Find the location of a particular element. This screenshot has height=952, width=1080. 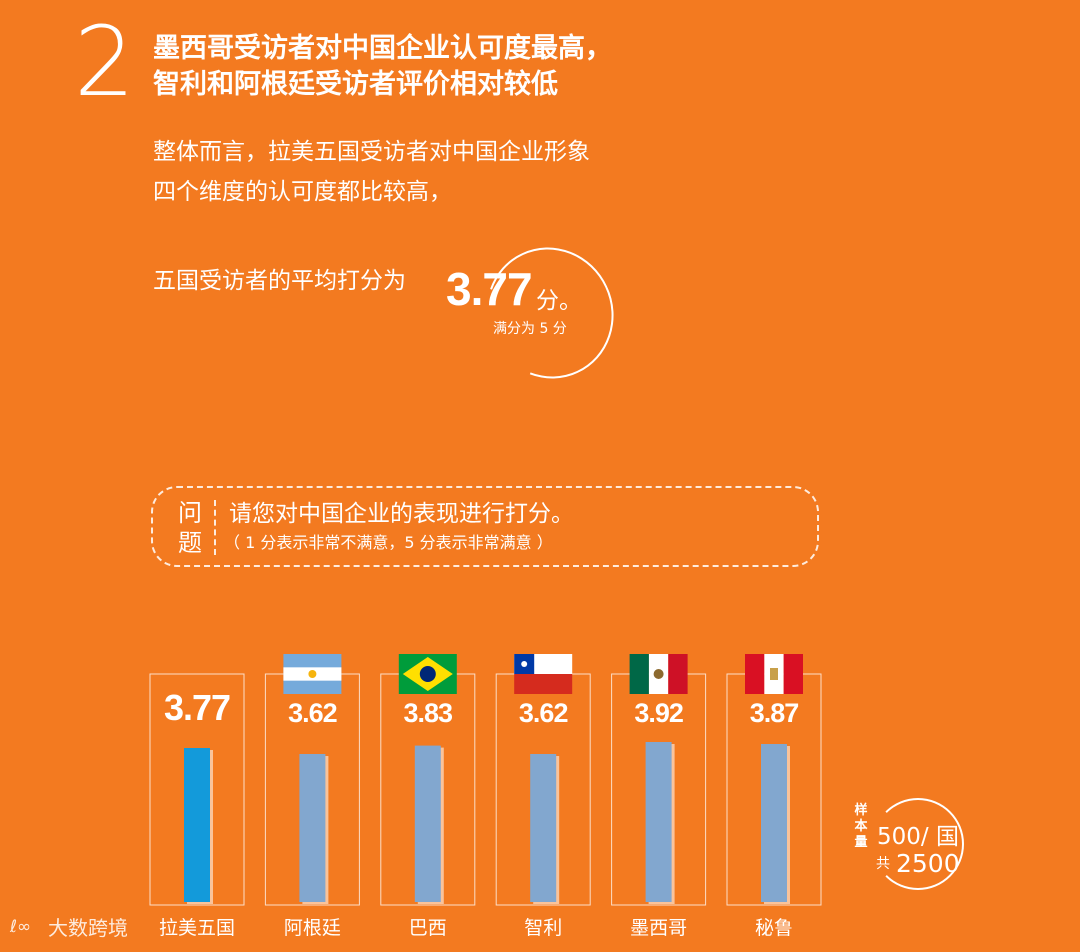

sample-circle-decoration is located at coordinates (918, 844).